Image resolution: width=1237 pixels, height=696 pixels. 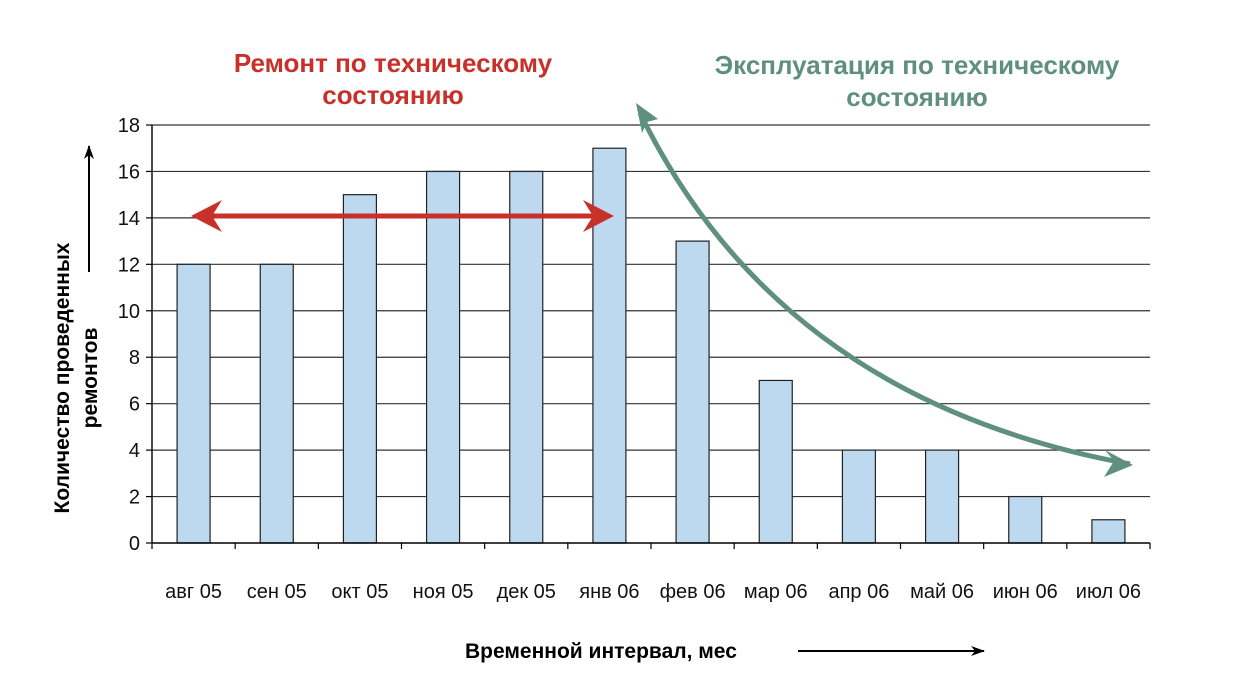 What do you see at coordinates (916, 97) in the screenshot?
I see `annotation-right-line2: состоянию` at bounding box center [916, 97].